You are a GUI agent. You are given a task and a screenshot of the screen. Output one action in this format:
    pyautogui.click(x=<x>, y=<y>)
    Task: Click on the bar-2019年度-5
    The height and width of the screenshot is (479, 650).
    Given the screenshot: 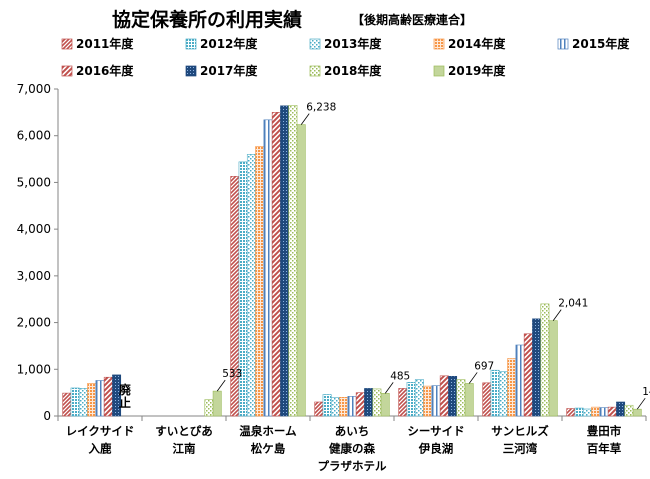 What is the action you would take?
    pyautogui.click(x=553, y=368)
    